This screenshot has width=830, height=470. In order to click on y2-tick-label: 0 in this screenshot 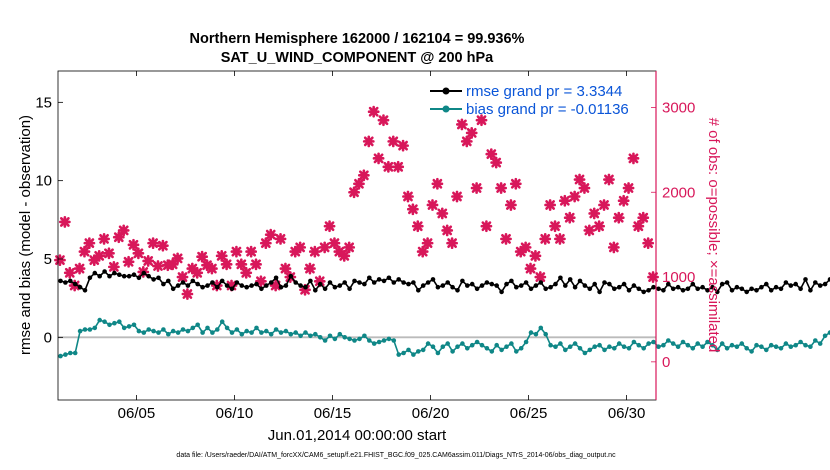, I will do `click(666, 362)`.